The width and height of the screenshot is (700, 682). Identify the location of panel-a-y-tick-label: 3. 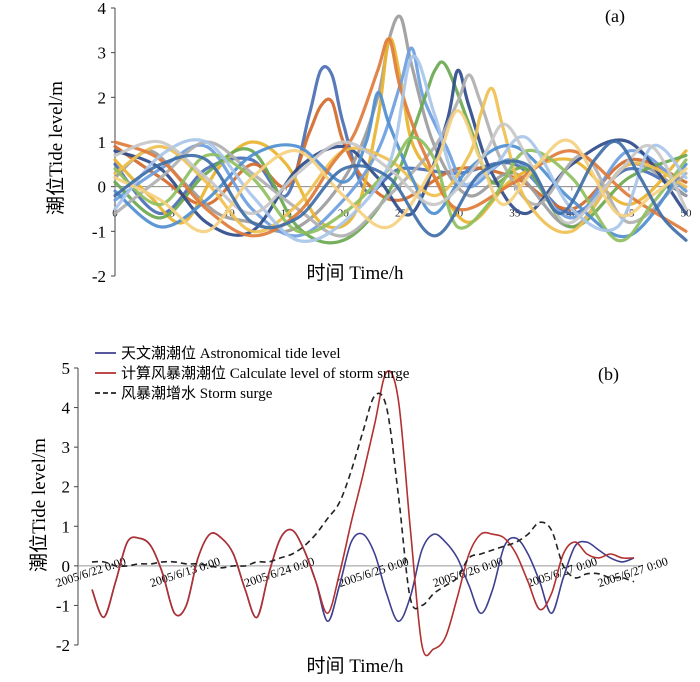
(102, 53).